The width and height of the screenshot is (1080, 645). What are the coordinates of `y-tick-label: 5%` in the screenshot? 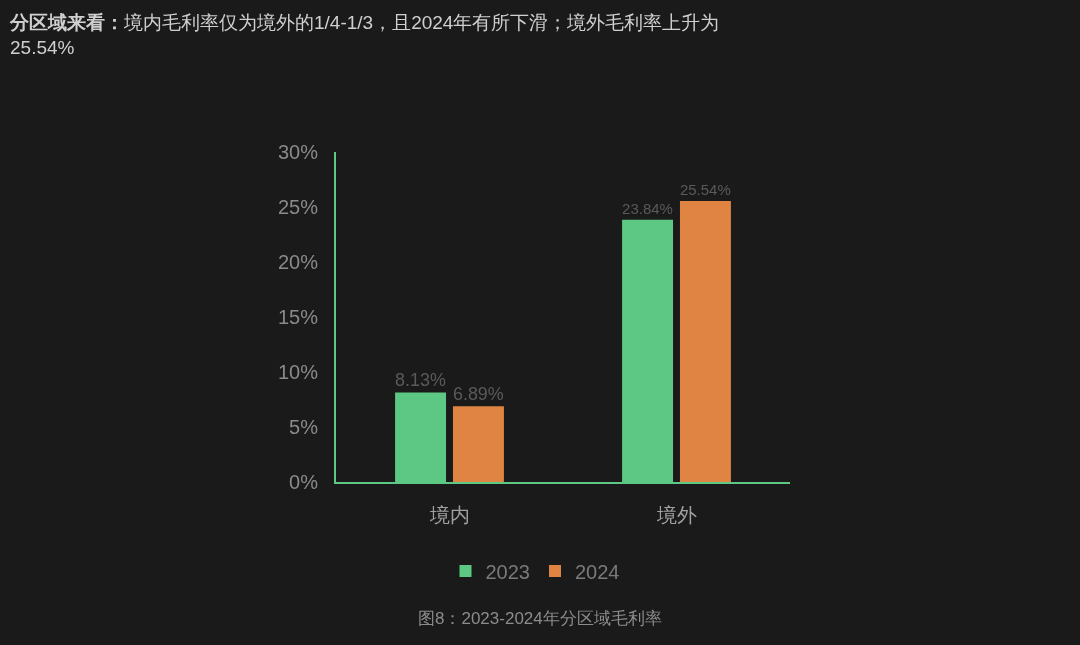 It's located at (304, 427).